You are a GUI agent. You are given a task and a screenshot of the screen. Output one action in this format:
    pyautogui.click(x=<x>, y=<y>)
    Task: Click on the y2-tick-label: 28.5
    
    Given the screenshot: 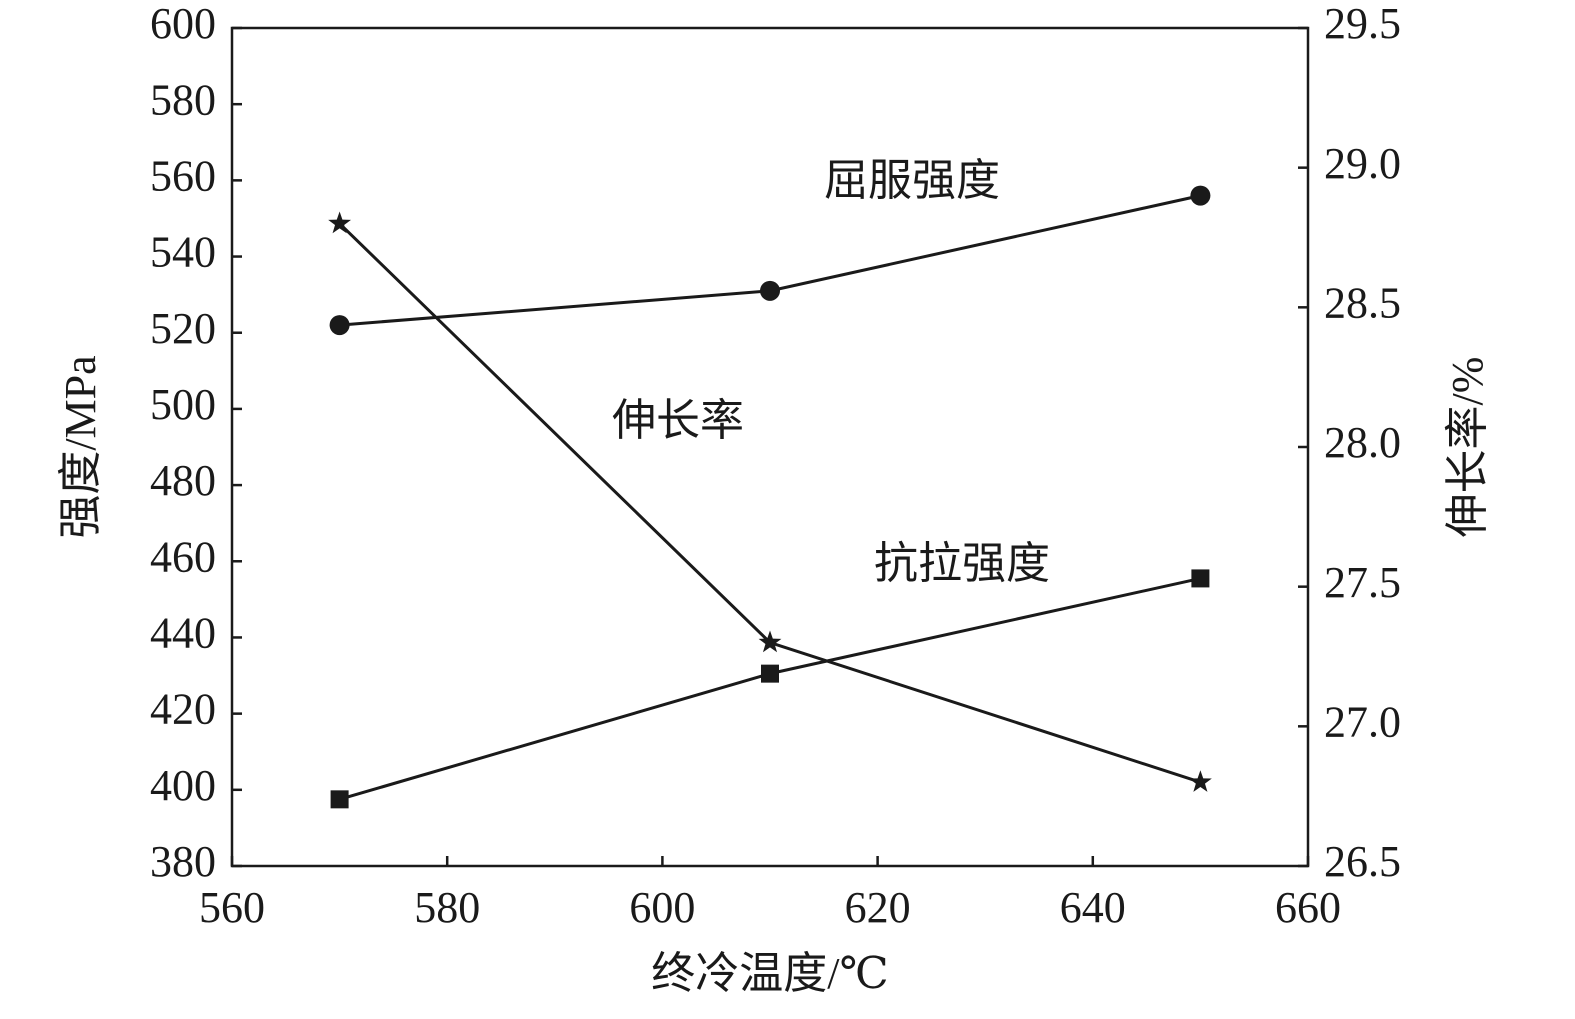 What is the action you would take?
    pyautogui.click(x=1362, y=302)
    